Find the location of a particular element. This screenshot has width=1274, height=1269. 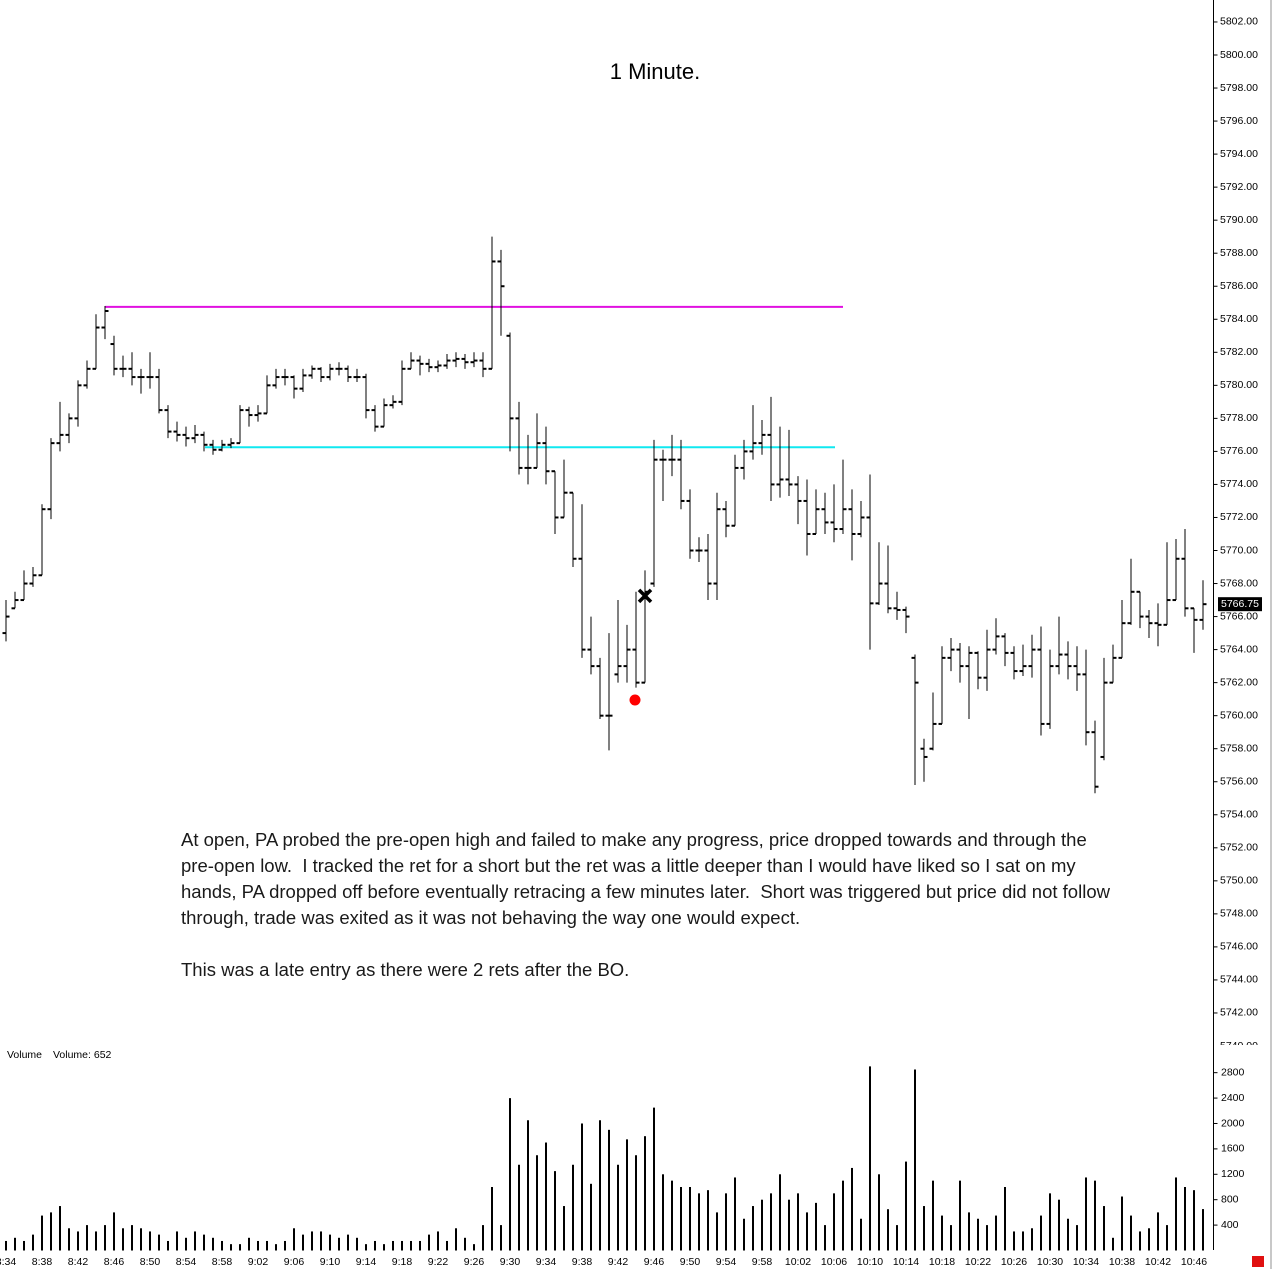

y-tick-label: 1200 is located at coordinates (1233, 1174).